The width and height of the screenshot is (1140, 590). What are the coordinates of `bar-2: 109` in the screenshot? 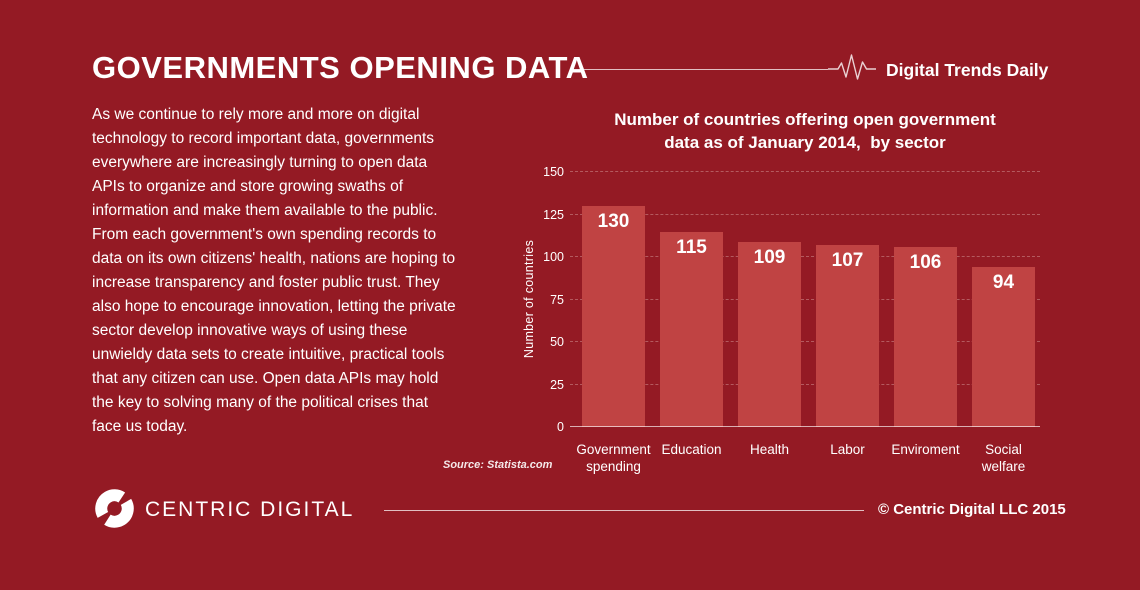 It's located at (769, 334).